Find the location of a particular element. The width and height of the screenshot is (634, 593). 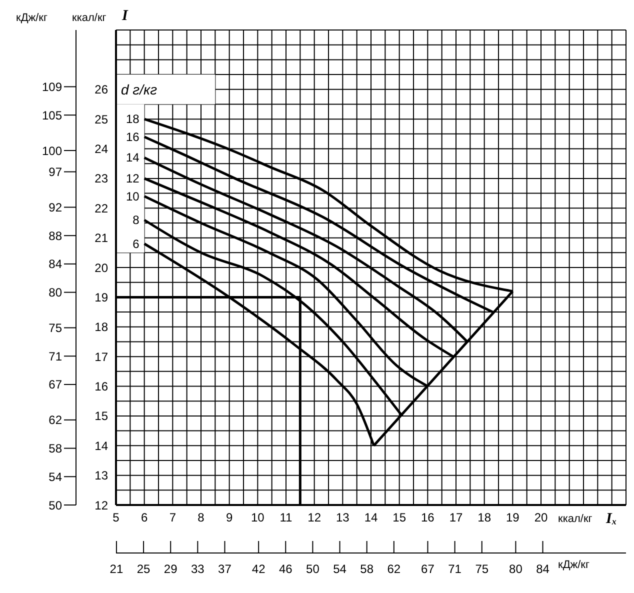

y2-tick-label: 92 is located at coordinates (55, 207).